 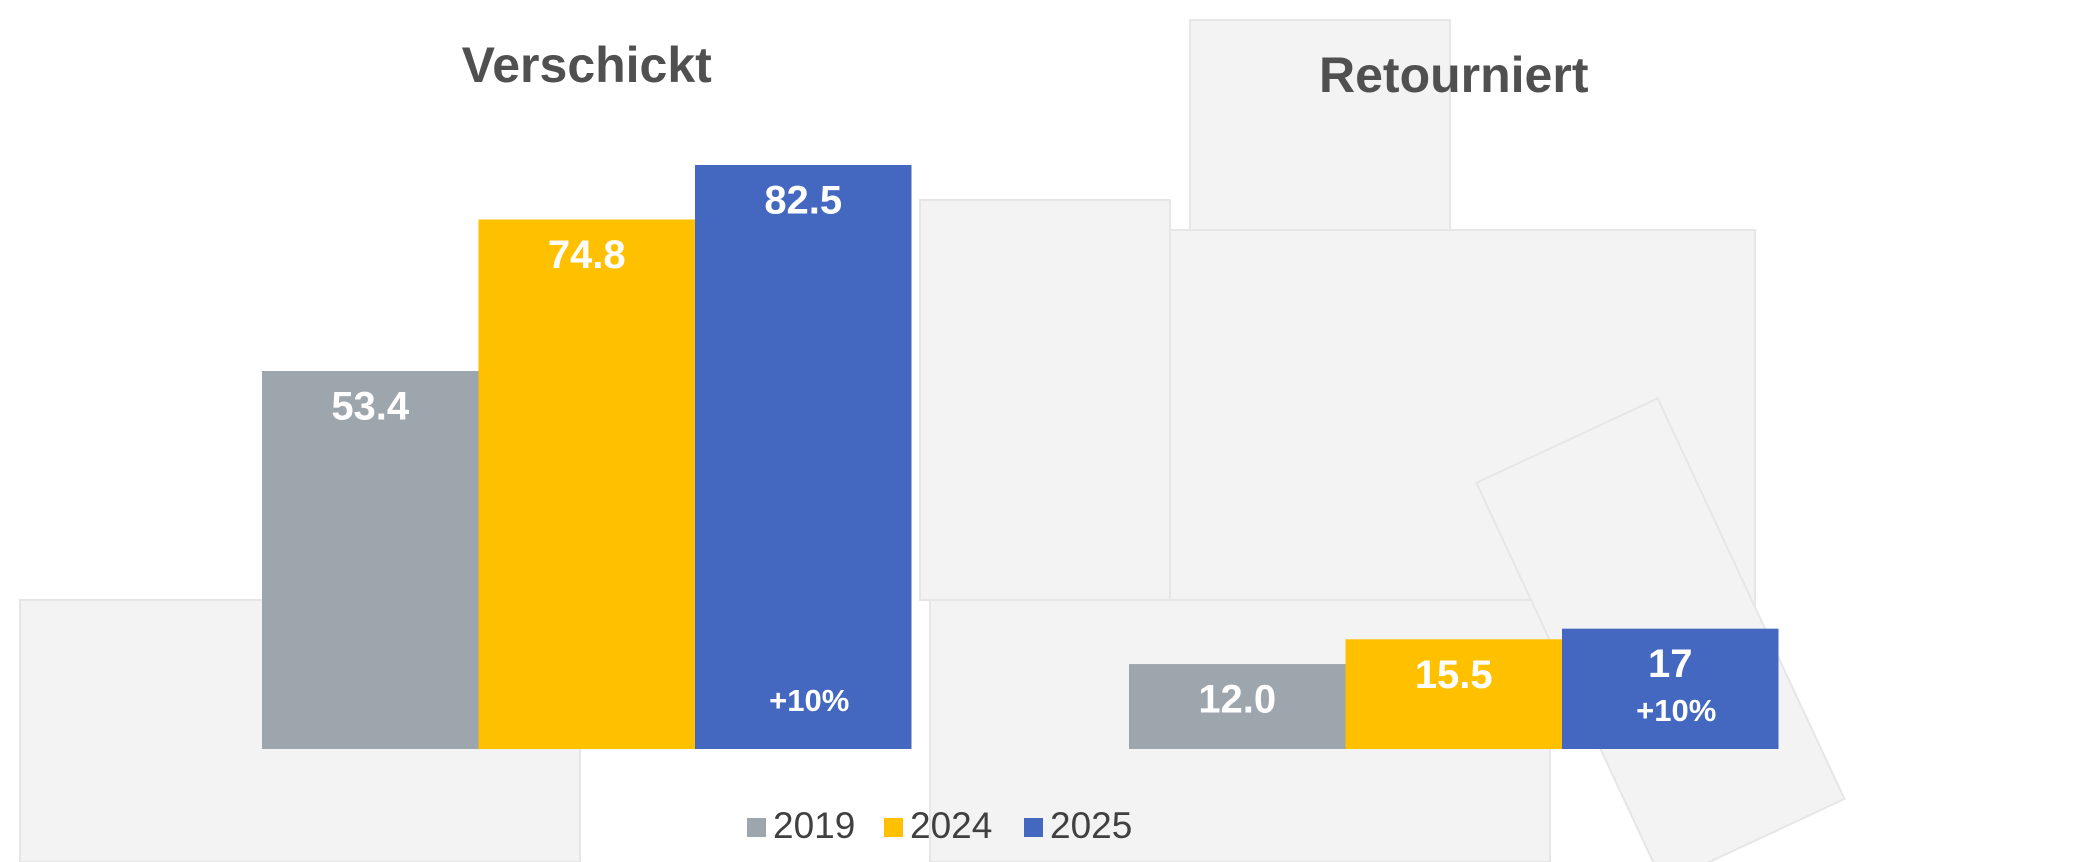 I want to click on value-label: 15.5, so click(x=1454, y=675).